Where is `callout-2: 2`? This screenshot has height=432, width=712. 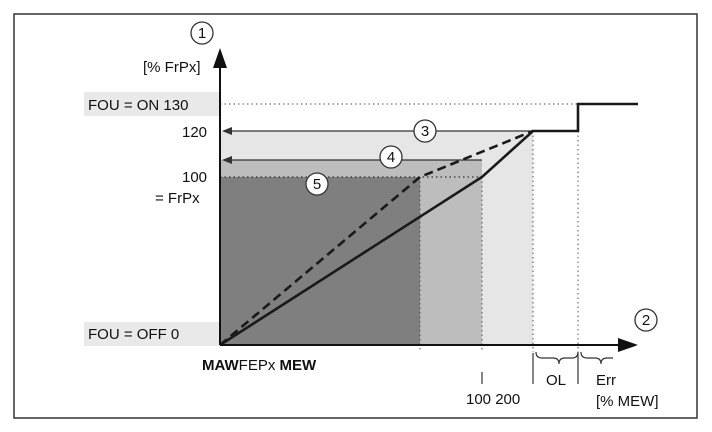
callout-2: 2 is located at coordinates (646, 320).